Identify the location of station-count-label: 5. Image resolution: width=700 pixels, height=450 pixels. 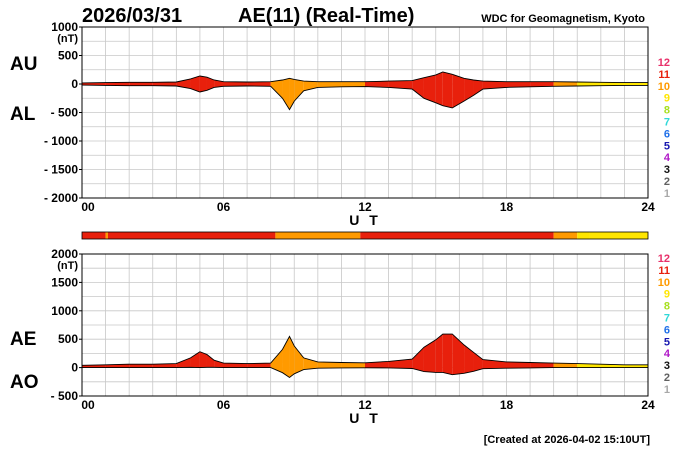
(667, 342).